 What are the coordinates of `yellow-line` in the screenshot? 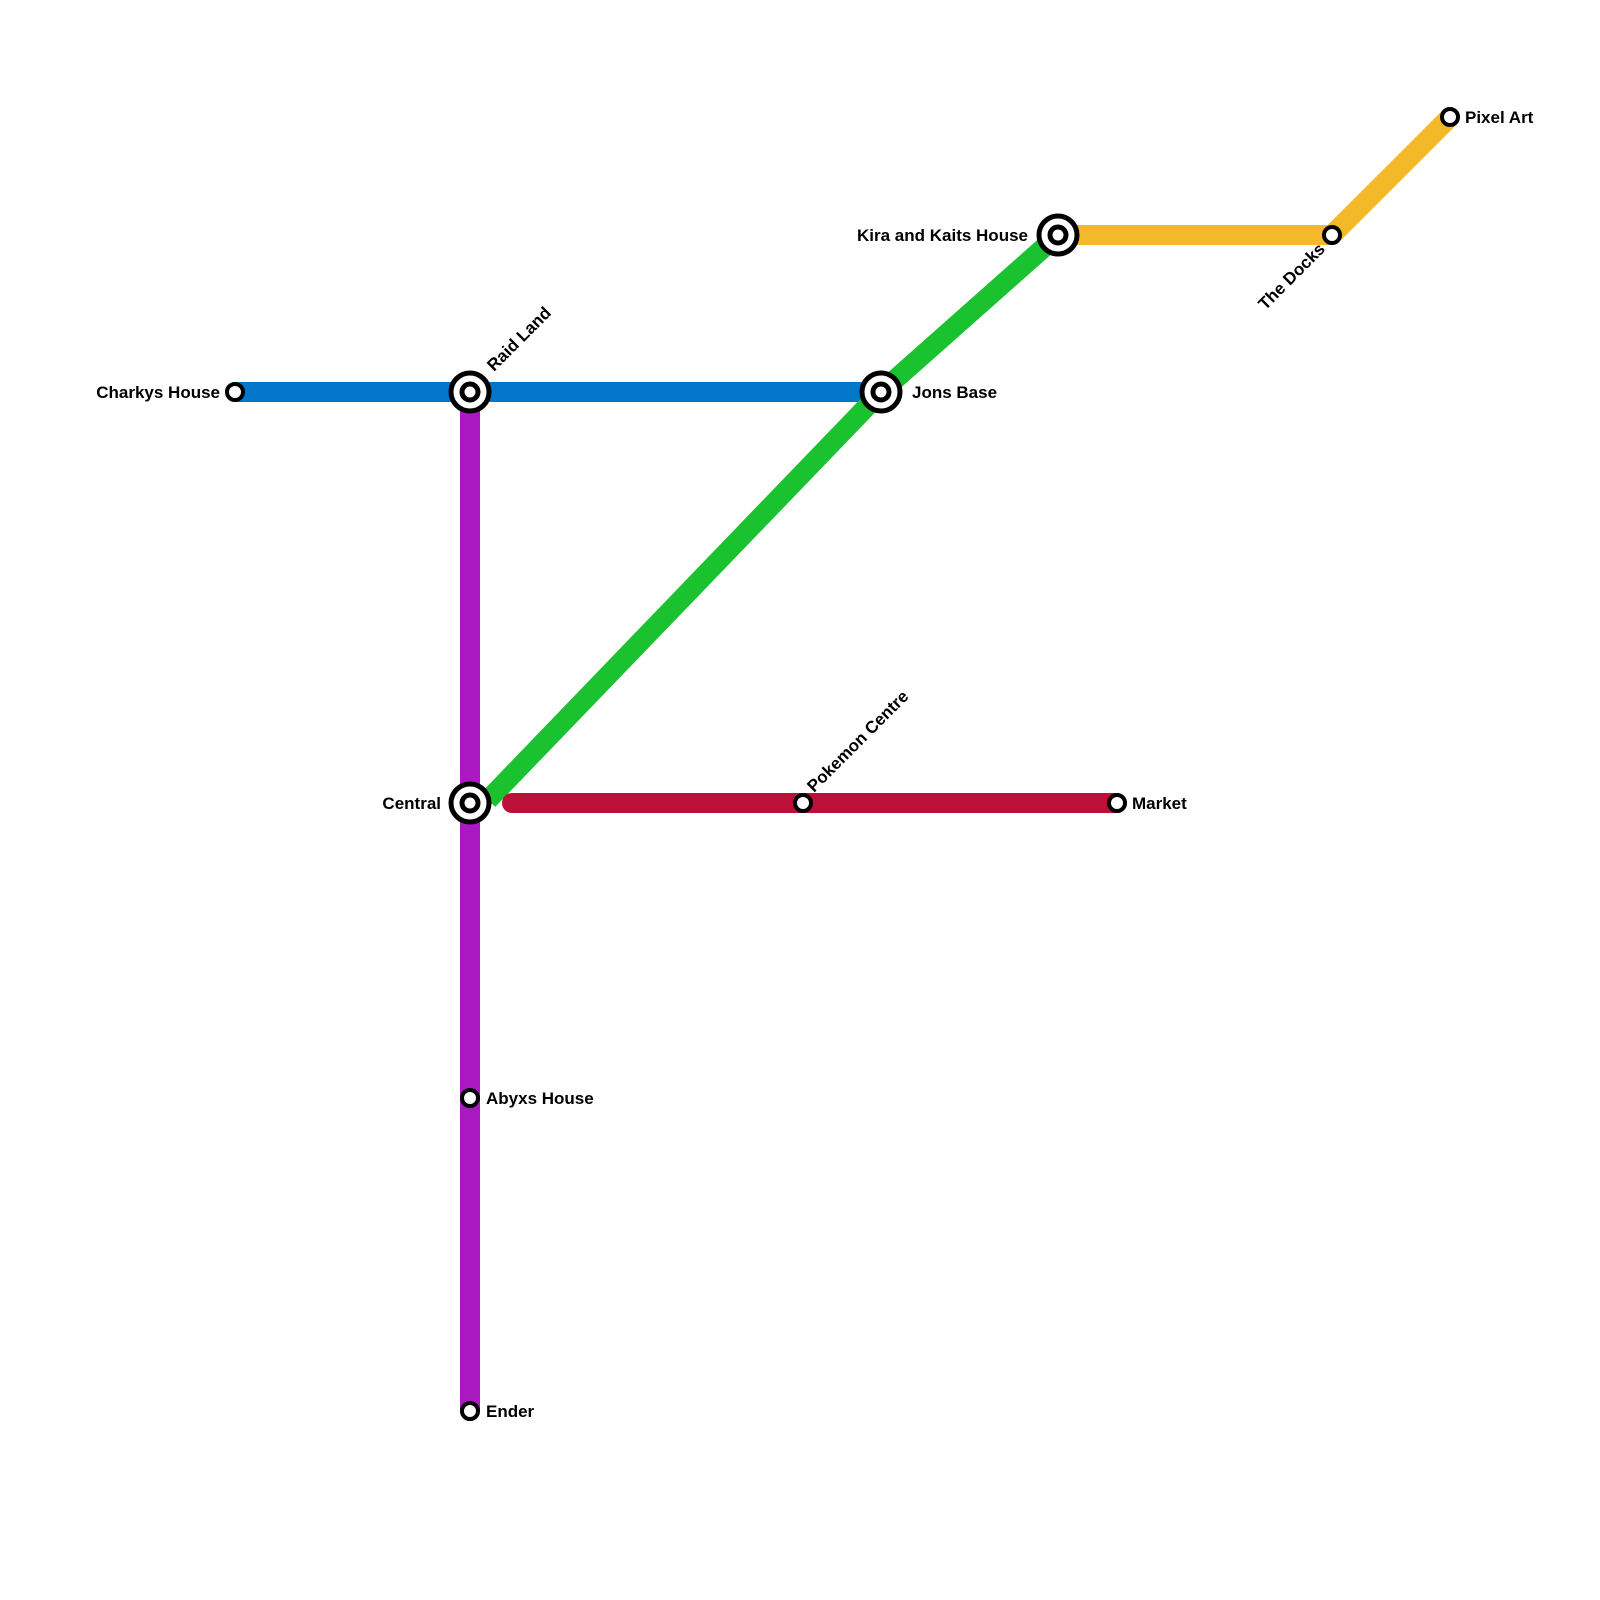 It's located at (1254, 176).